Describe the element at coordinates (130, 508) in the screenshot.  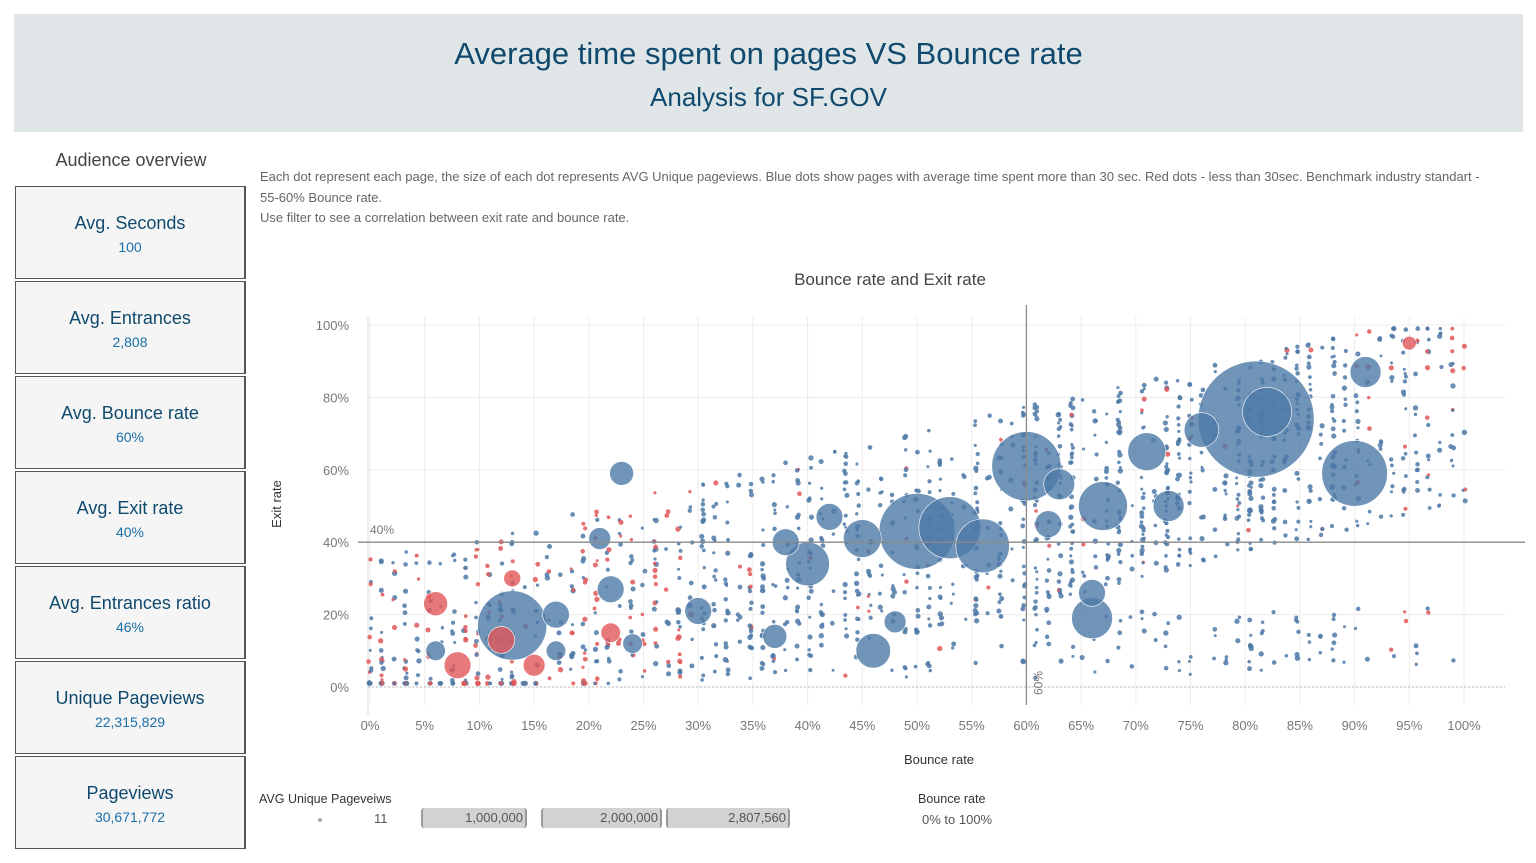
I see `kpi-label: Avg. Exit rate` at that location.